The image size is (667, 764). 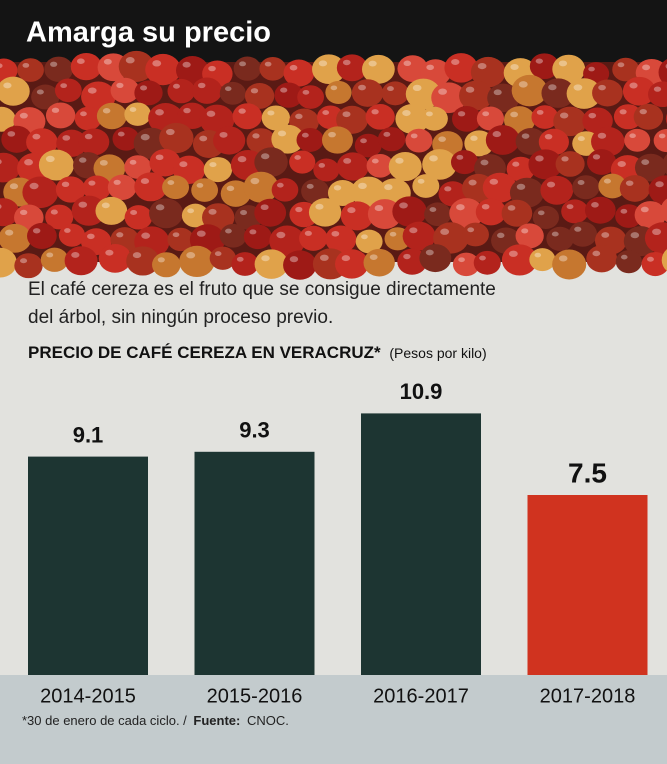 I want to click on category-label: 2017-2018, so click(x=588, y=696).